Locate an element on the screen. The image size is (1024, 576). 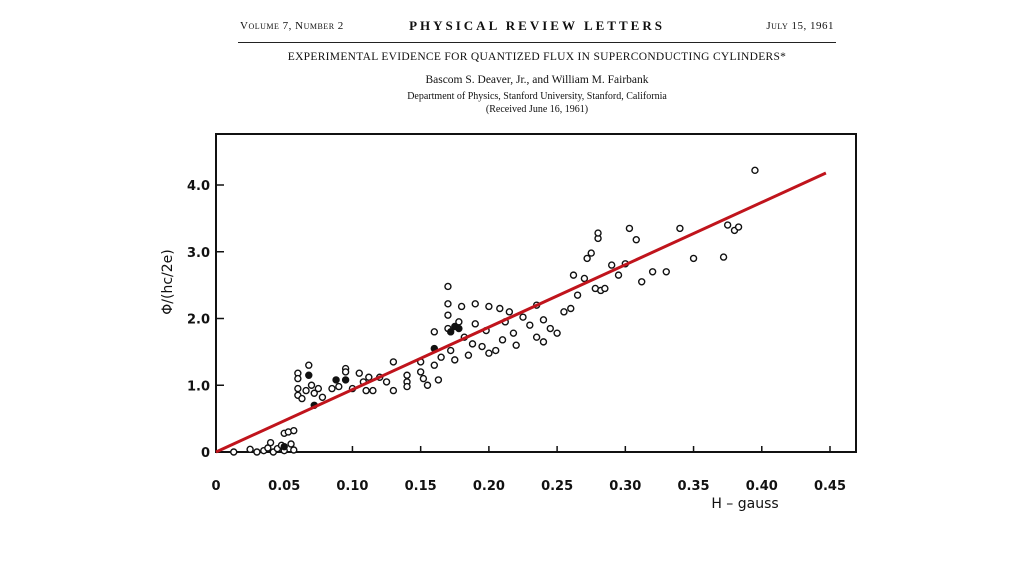
received-date: (Received June 16, 1961) is located at coordinates (537, 109).